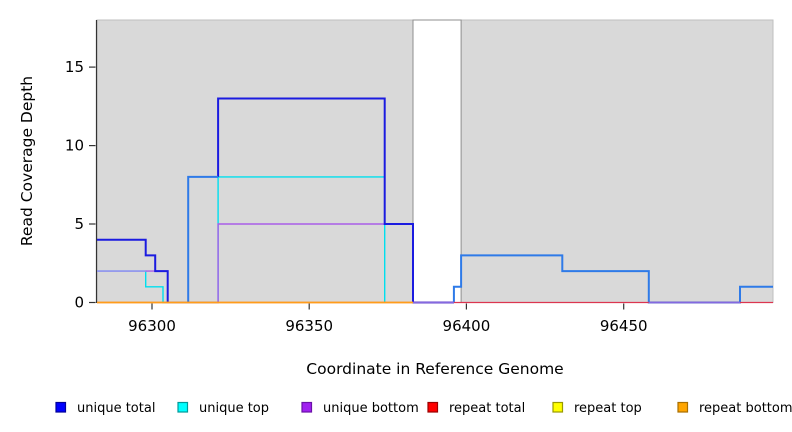  I want to click on x-tick-label-96450: 96450, so click(624, 326).